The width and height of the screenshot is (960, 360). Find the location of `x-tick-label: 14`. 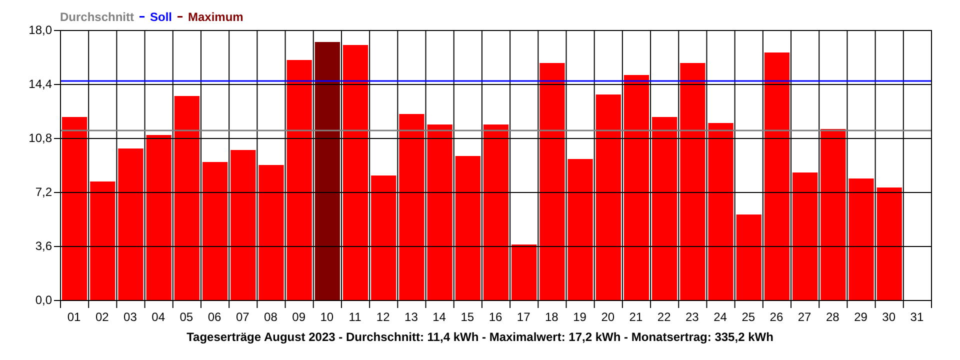

x-tick-label: 14 is located at coordinates (439, 317).